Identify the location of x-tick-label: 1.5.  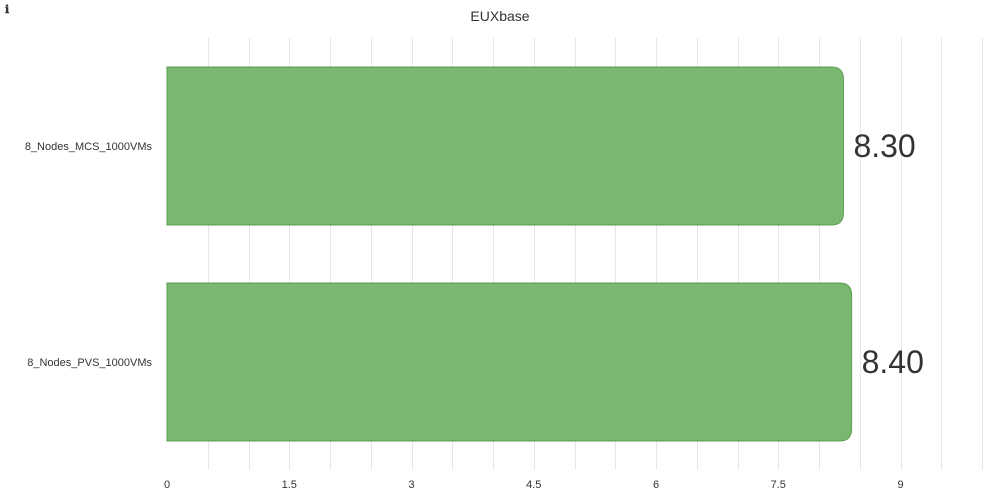
(289, 485).